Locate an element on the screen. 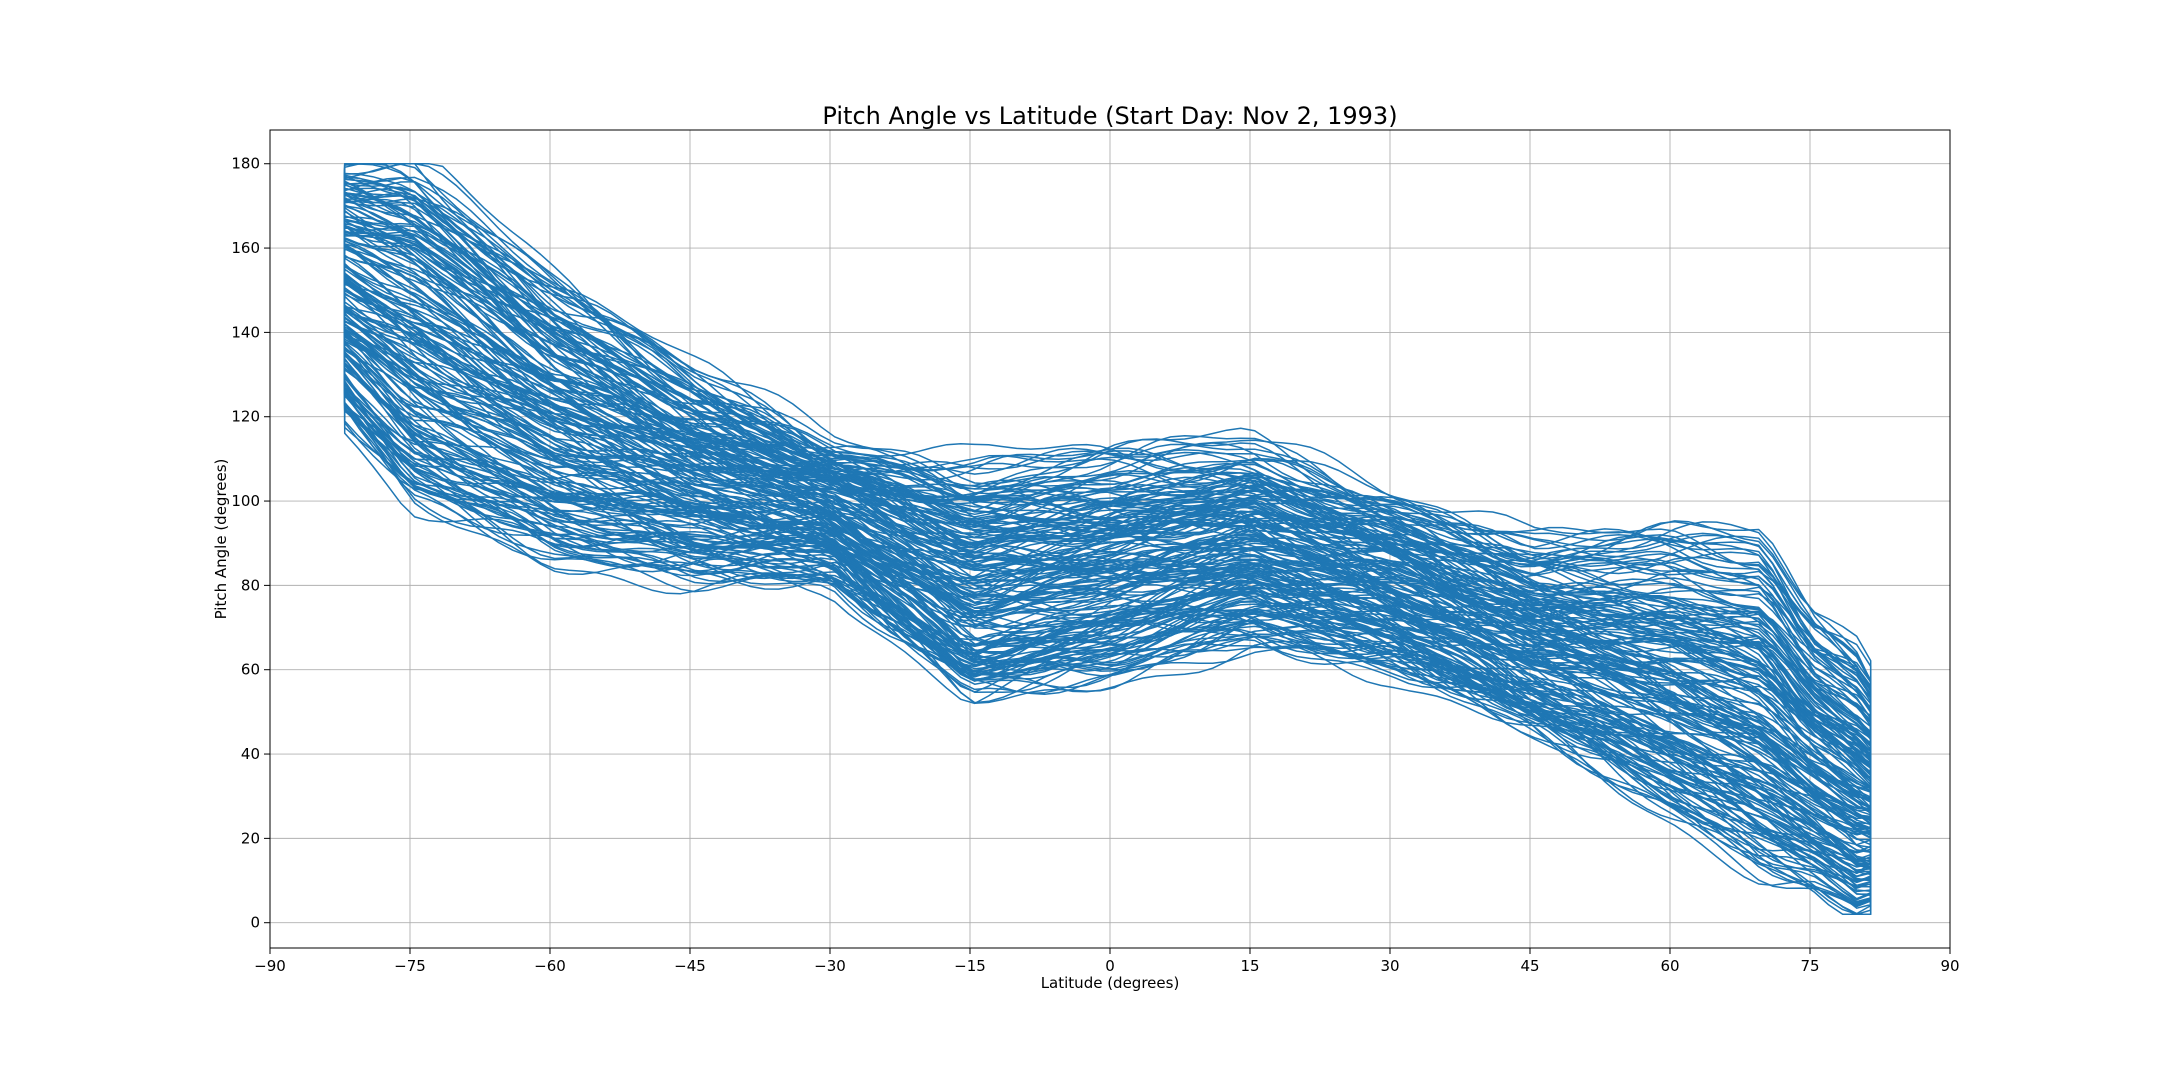 Image resolution: width=2160 pixels, height=1080 pixels. x-axis-ticks: −90 −75 −60 −45 −30 −15 0 15 30 45 60 75 90 is located at coordinates (1107, 961).